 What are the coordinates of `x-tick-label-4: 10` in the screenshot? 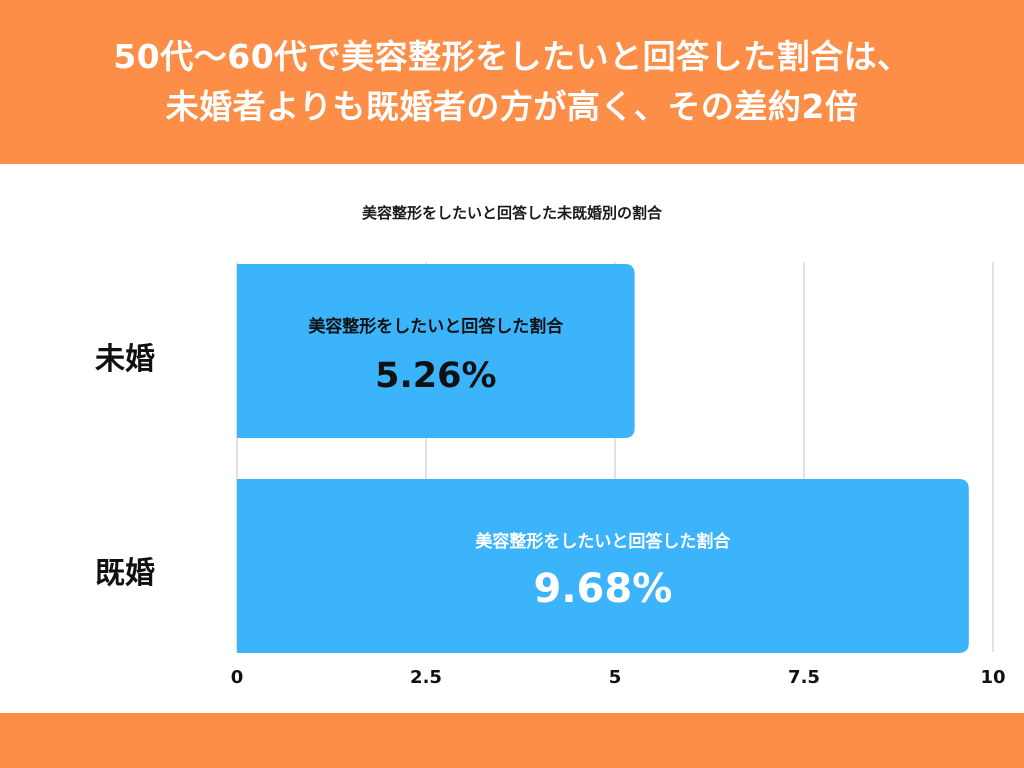 It's located at (993, 677).